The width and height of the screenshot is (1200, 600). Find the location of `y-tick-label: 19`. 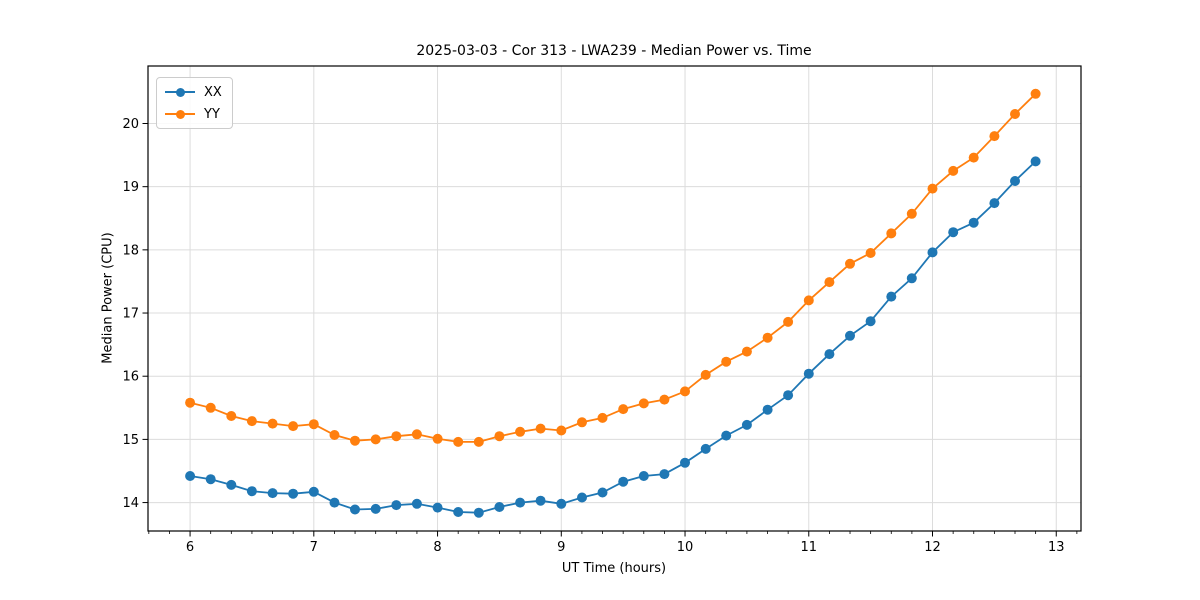

y-tick-label: 19 is located at coordinates (130, 187).